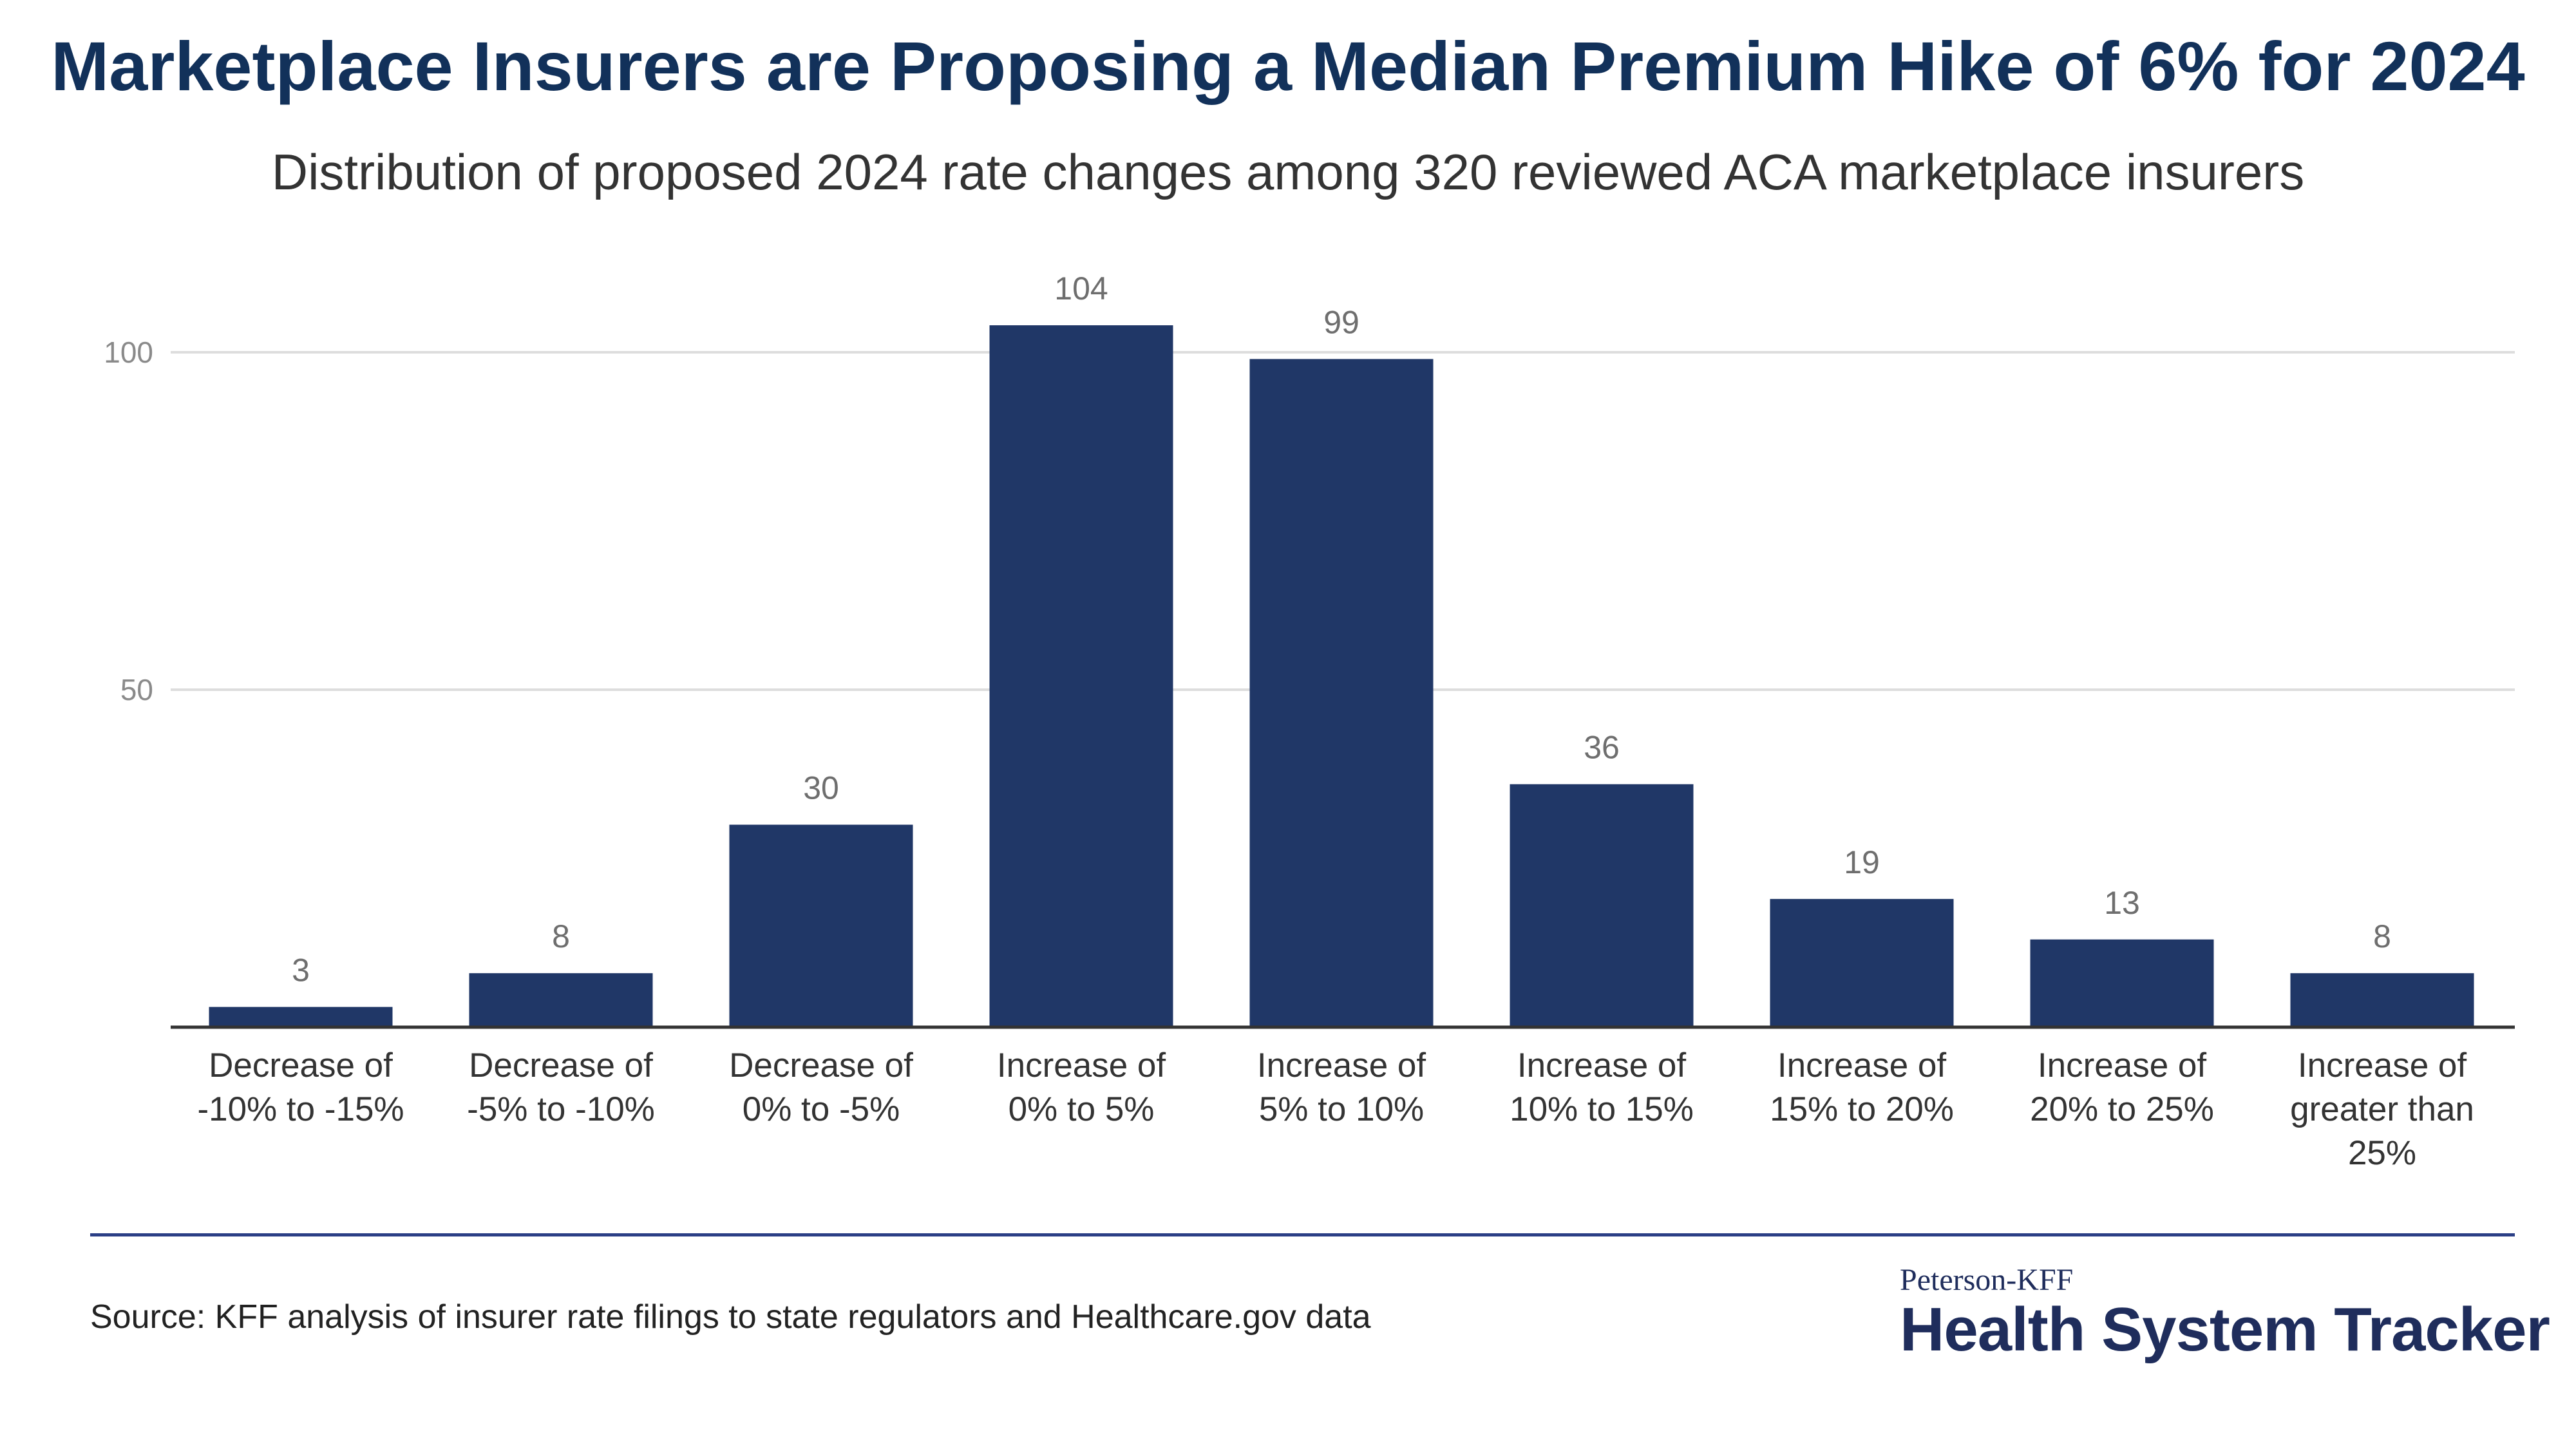 This screenshot has height=1449, width=2576. What do you see at coordinates (301, 1109) in the screenshot?
I see `category-label-line: -10% to -15%` at bounding box center [301, 1109].